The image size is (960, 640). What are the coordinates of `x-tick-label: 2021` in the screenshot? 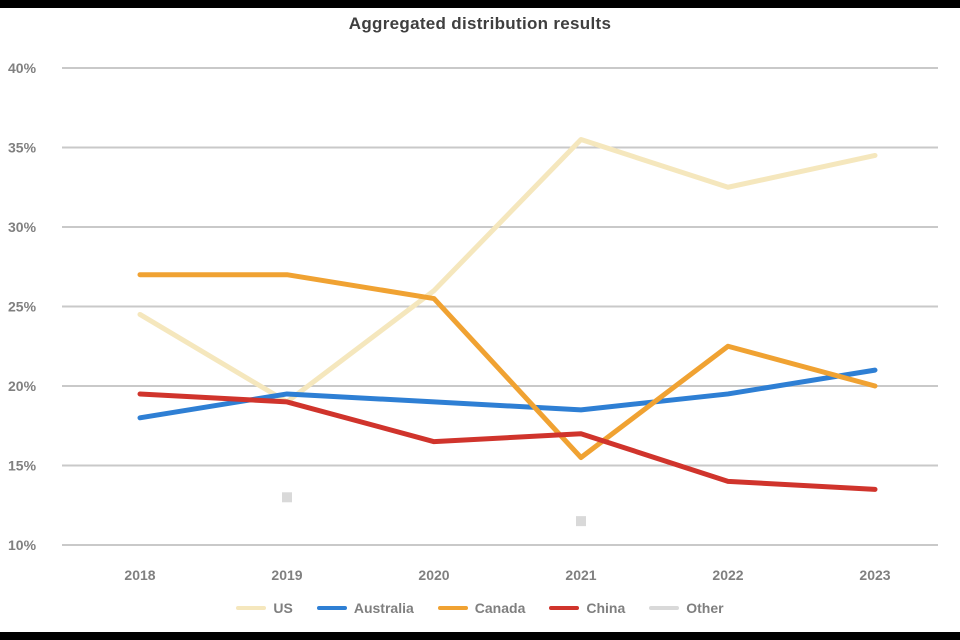 It's located at (580, 575).